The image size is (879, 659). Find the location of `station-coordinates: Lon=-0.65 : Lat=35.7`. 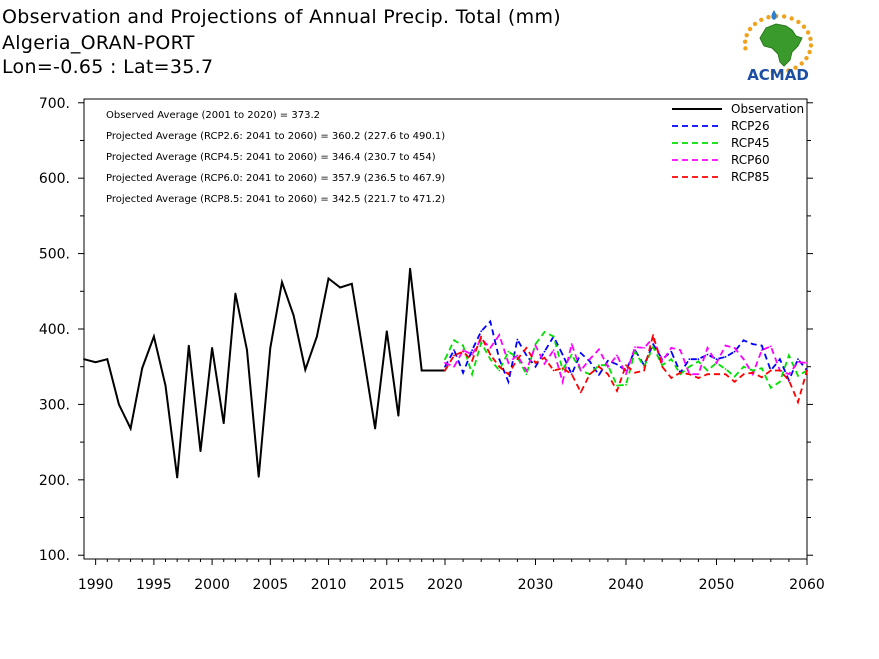

station-coordinates: Lon=-0.65 : Lat=35.7 is located at coordinates (108, 67).